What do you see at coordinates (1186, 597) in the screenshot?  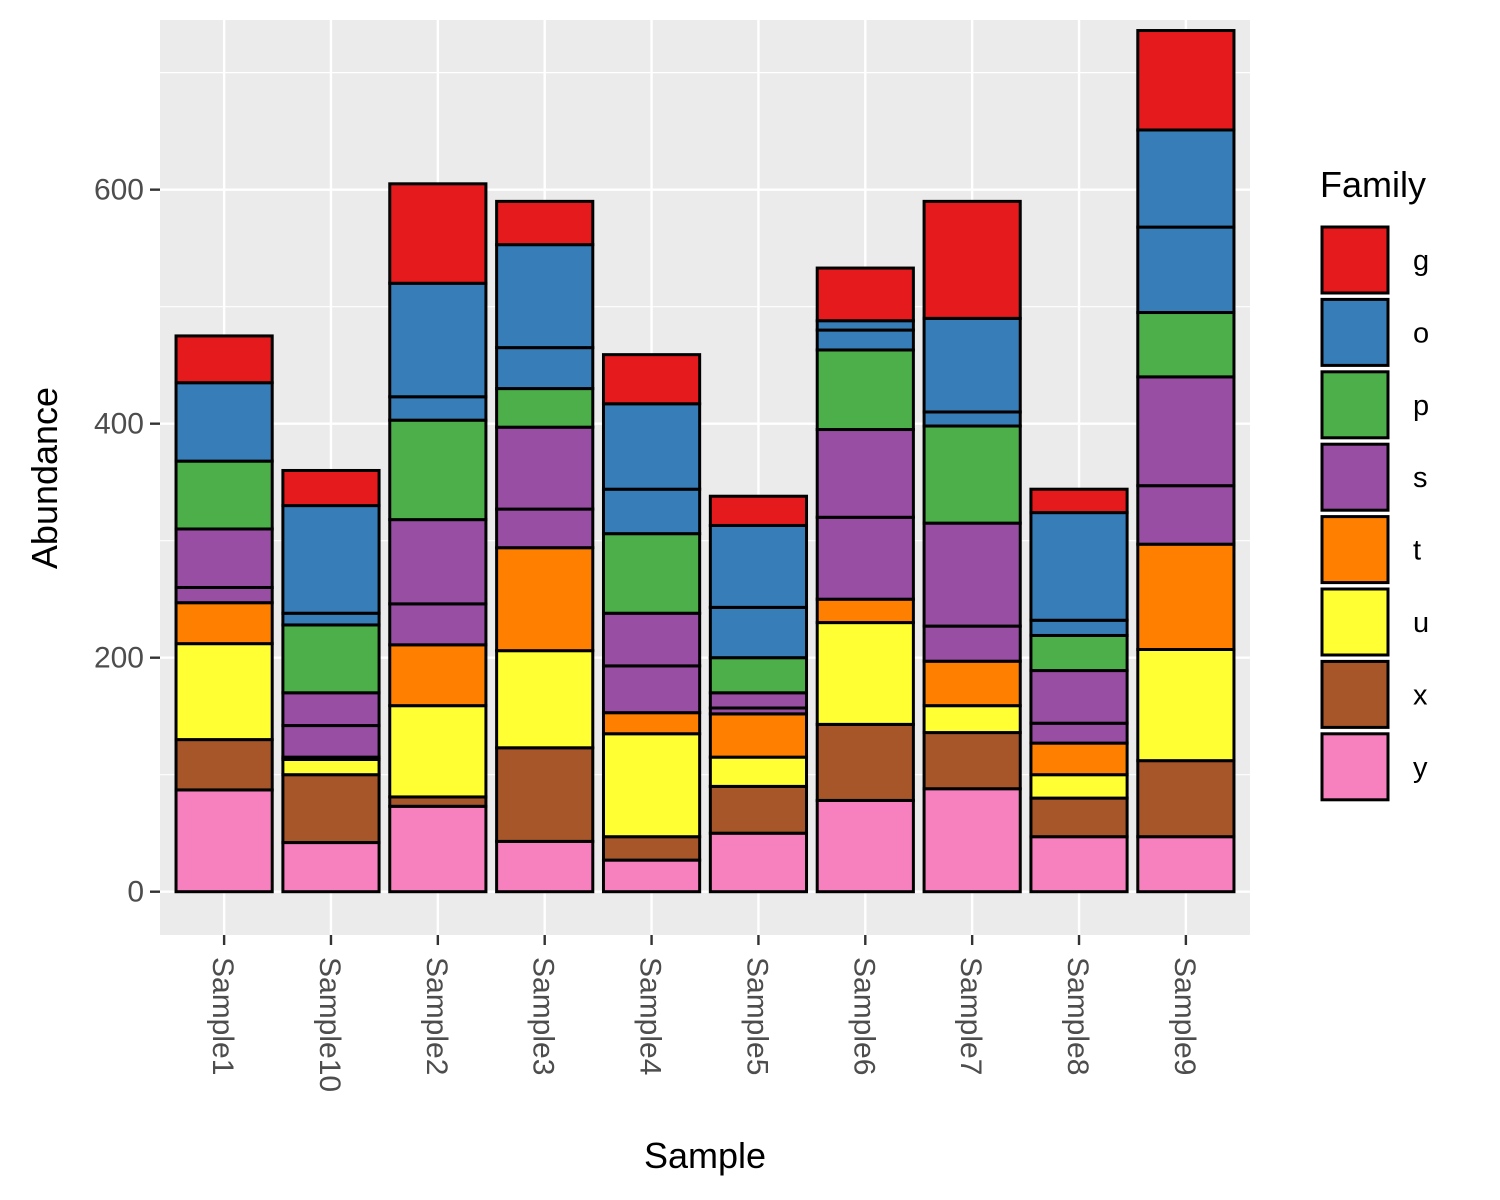 I see `bar-segment-t-sample9` at bounding box center [1186, 597].